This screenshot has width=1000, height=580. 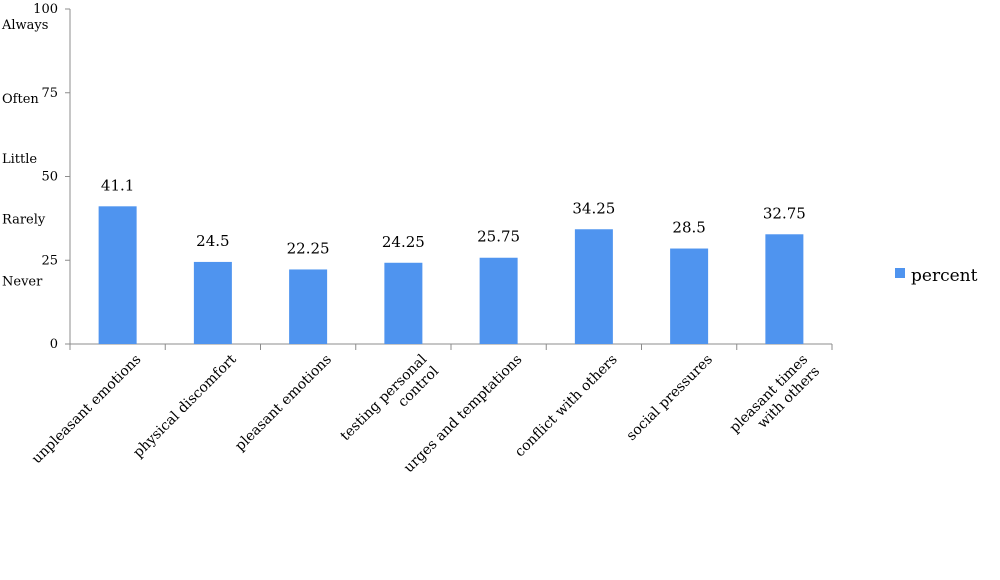 I want to click on category-label-line: social pressures, so click(x=670, y=398).